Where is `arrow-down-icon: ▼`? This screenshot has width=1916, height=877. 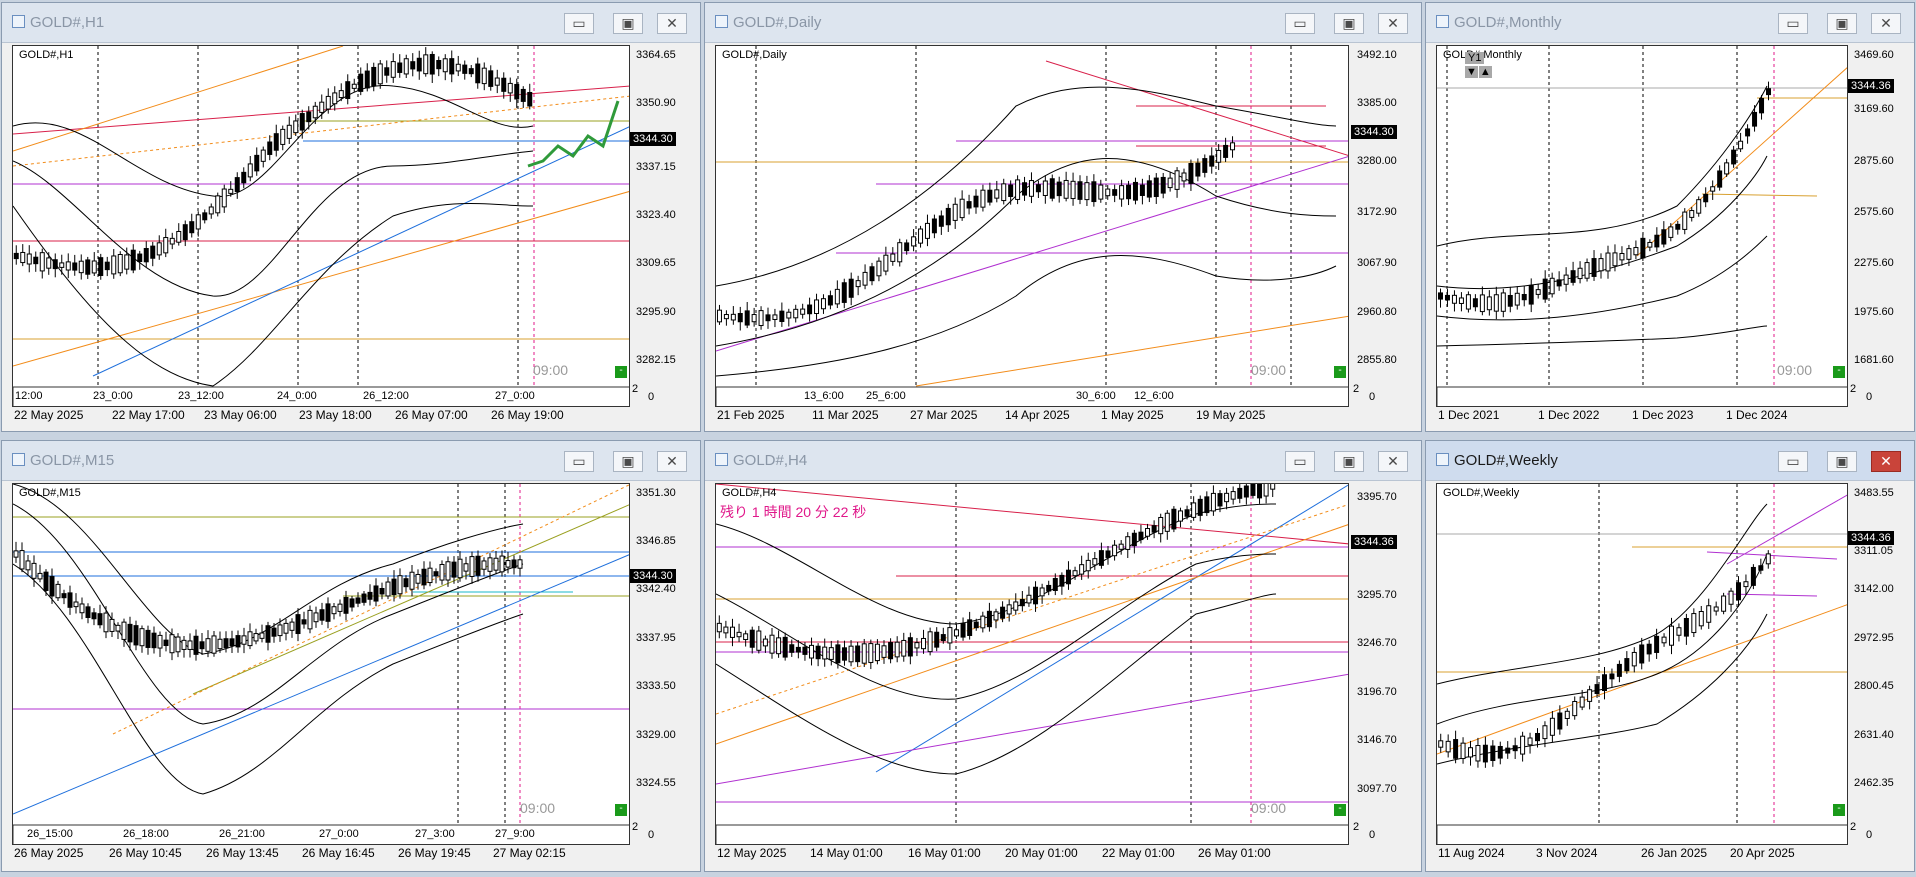 arrow-down-icon: ▼ is located at coordinates (1471, 72).